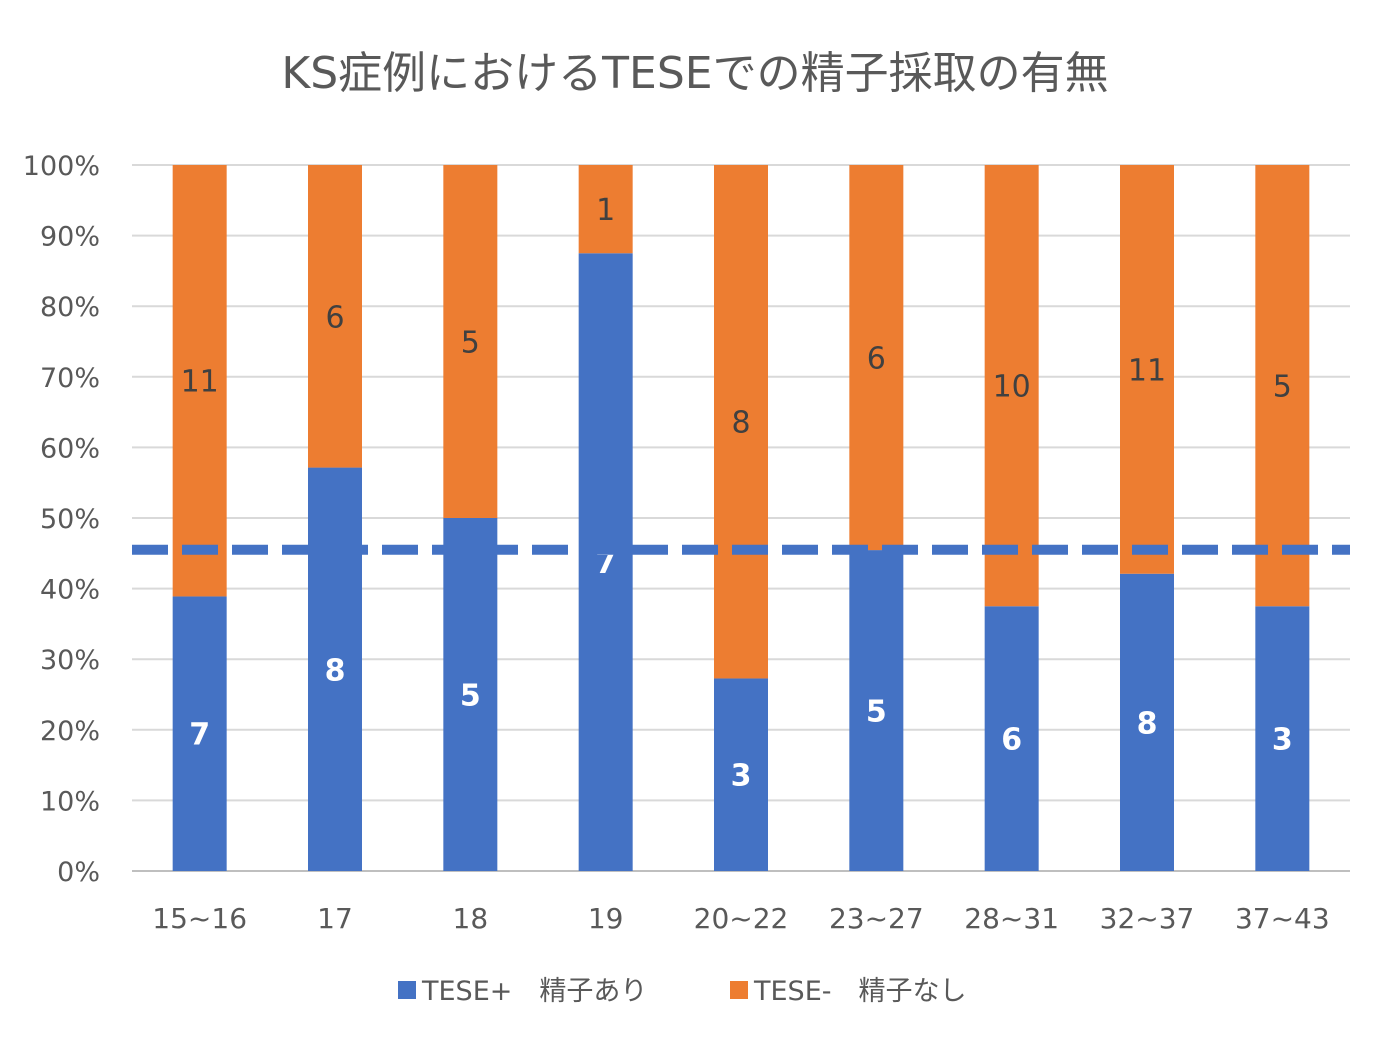  What do you see at coordinates (682, 991) in the screenshot?
I see `legend: TESE+ 精子あり TESE- 精子なし` at bounding box center [682, 991].